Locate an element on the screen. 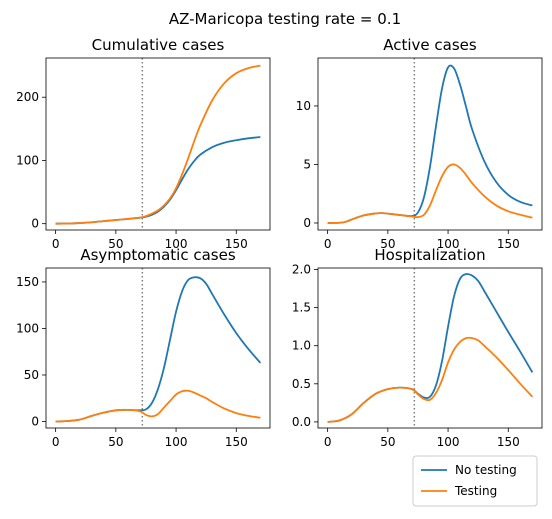  legend: No testing Testing is located at coordinates (475, 481).